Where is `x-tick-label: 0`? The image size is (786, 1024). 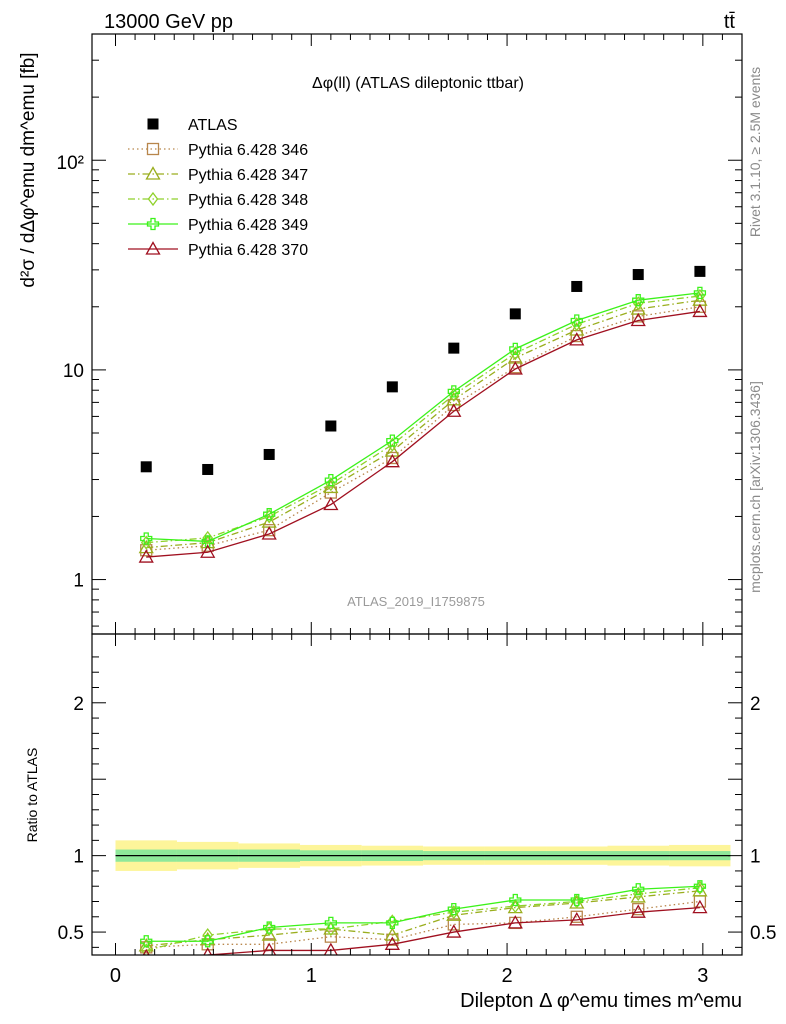 x-tick-label: 0 is located at coordinates (115, 976).